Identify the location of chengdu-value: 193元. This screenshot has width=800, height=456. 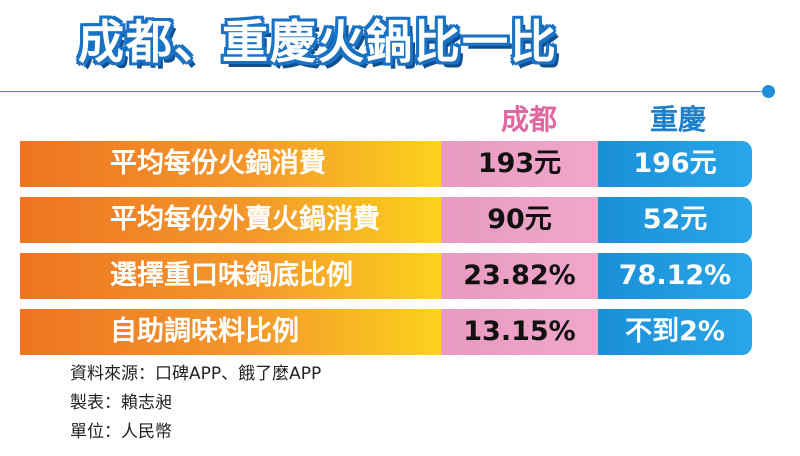
(519, 164).